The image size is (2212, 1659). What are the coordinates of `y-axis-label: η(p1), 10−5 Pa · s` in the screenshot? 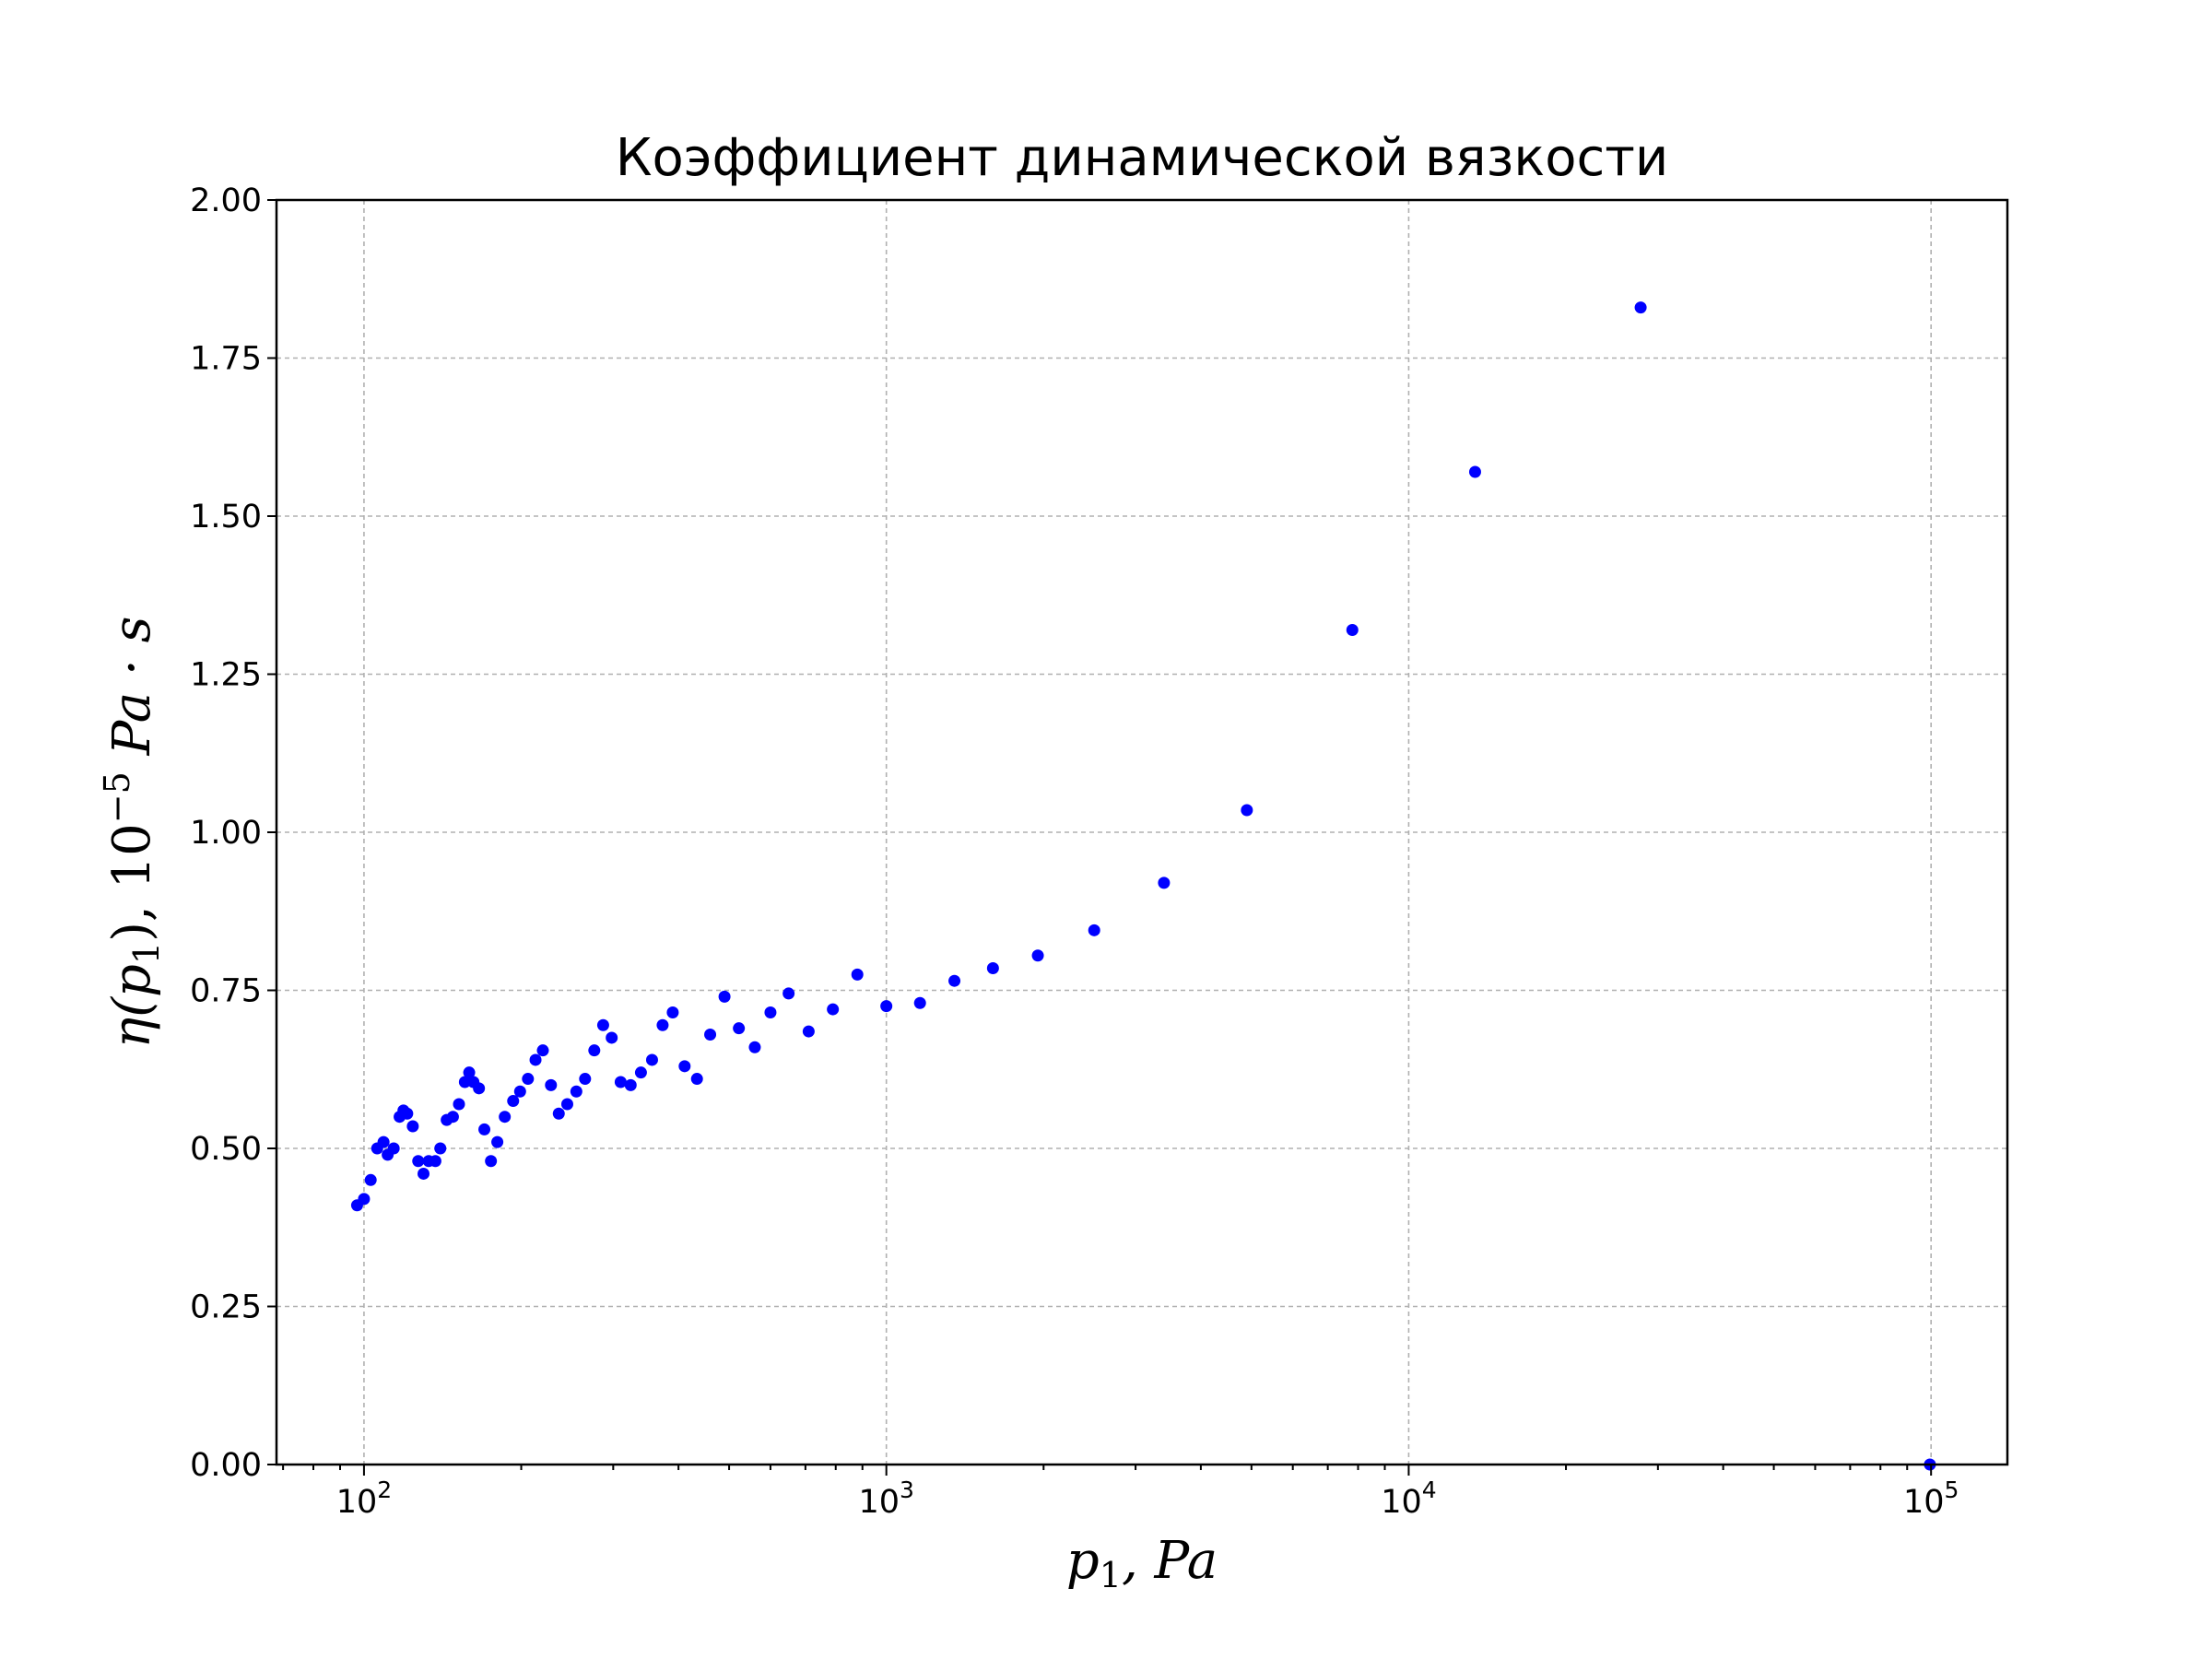 It's located at (132, 833).